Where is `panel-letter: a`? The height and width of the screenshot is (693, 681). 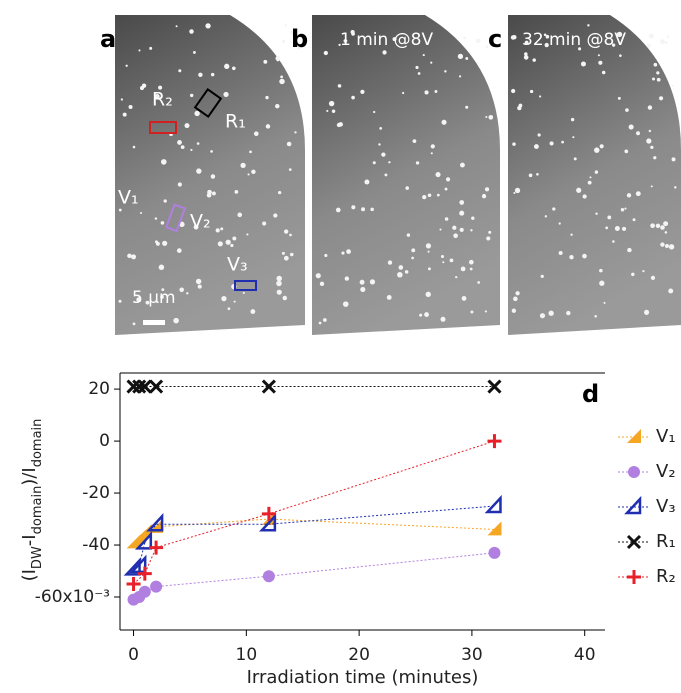
panel-letter: a is located at coordinates (108, 39).